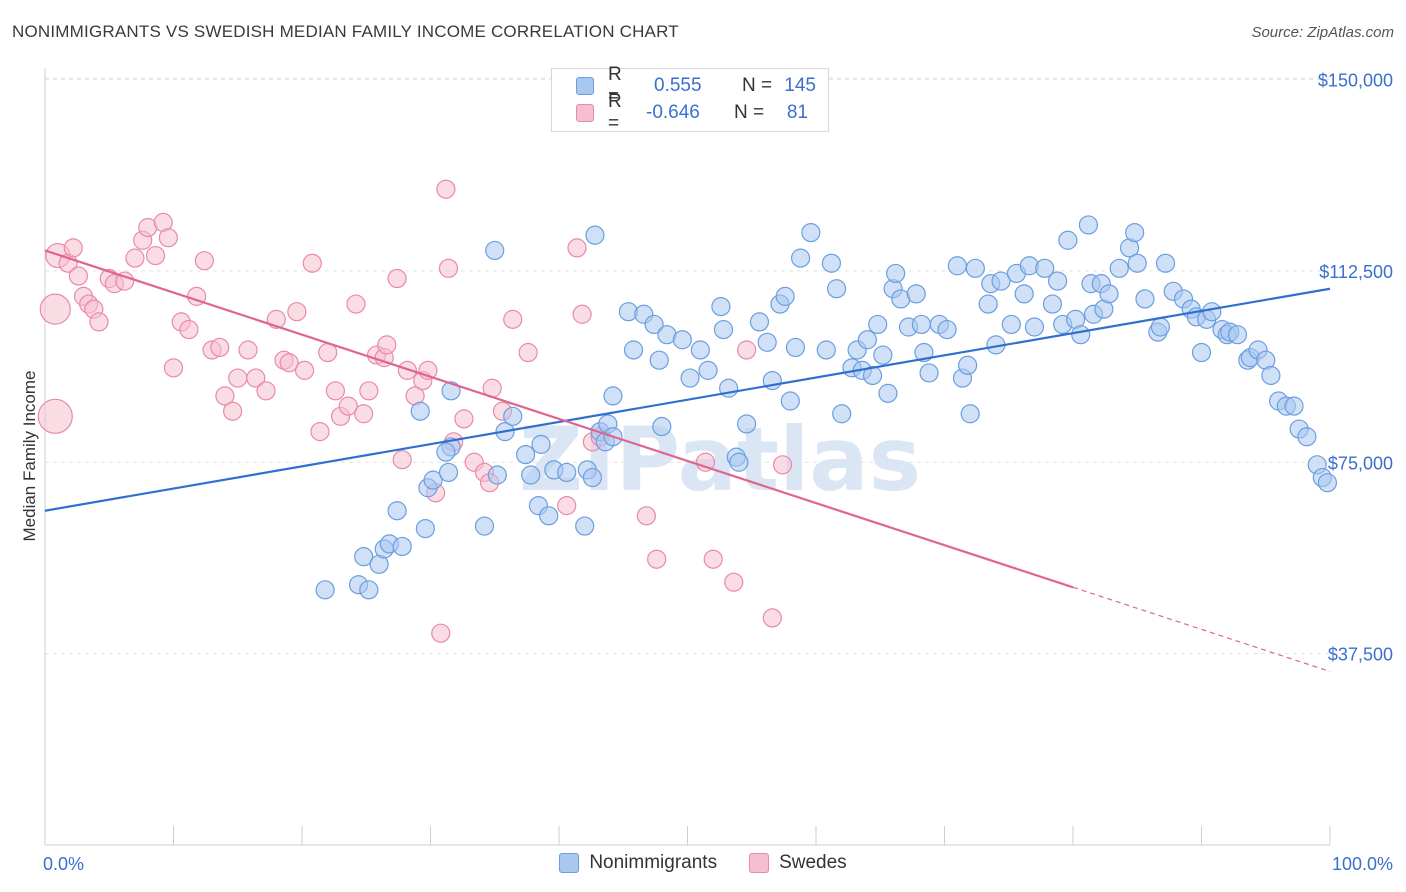 Image resolution: width=1406 pixels, height=892 pixels. Describe the element at coordinates (653, 862) in the screenshot. I see `legend-label-nonimmigrants: Nonimmigrants` at that location.